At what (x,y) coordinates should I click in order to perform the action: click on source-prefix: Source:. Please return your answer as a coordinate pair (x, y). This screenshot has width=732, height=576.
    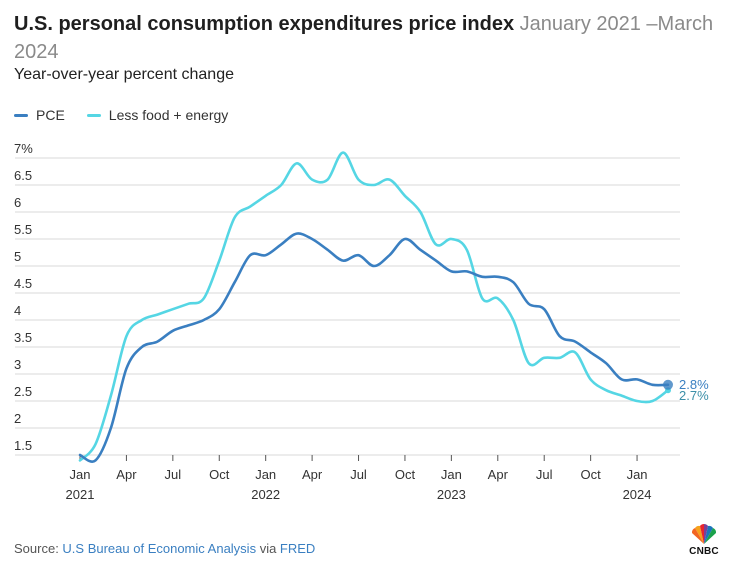
    Looking at the image, I should click on (38, 548).